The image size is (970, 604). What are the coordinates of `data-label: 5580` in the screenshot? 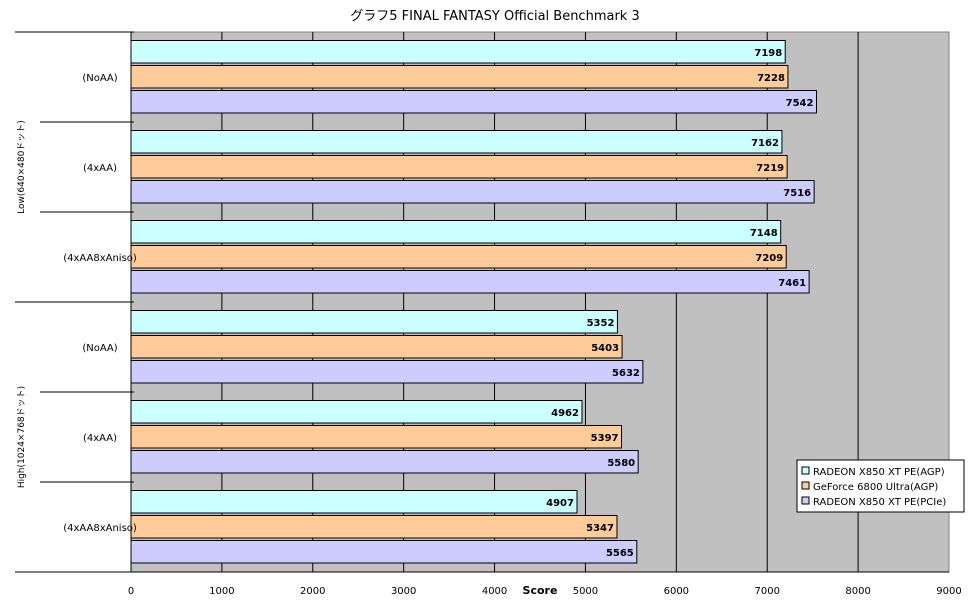 It's located at (621, 463).